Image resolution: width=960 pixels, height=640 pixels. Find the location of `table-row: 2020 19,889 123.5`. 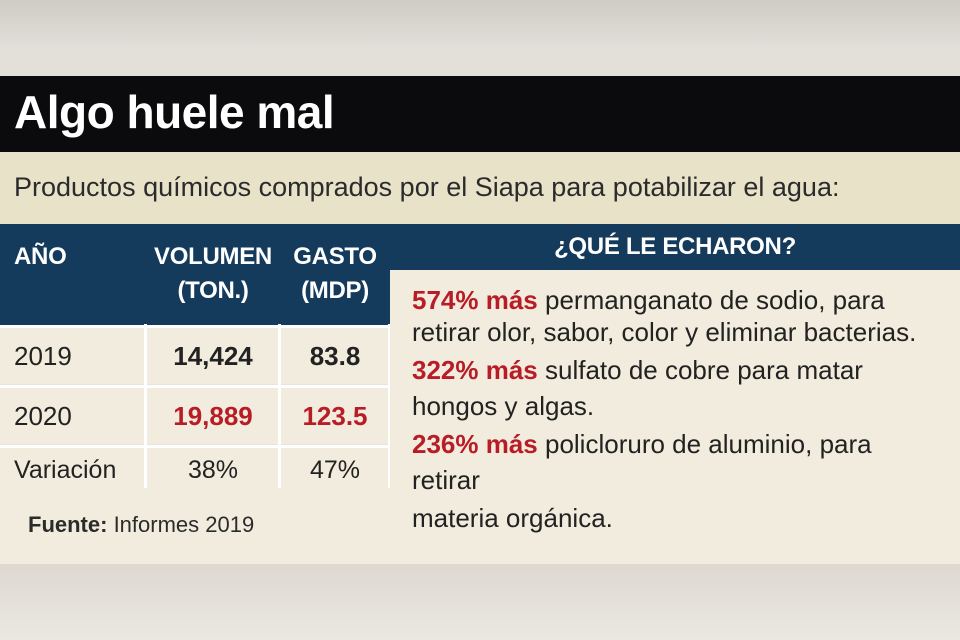

table-row: 2020 19,889 123.5 is located at coordinates (195, 416).